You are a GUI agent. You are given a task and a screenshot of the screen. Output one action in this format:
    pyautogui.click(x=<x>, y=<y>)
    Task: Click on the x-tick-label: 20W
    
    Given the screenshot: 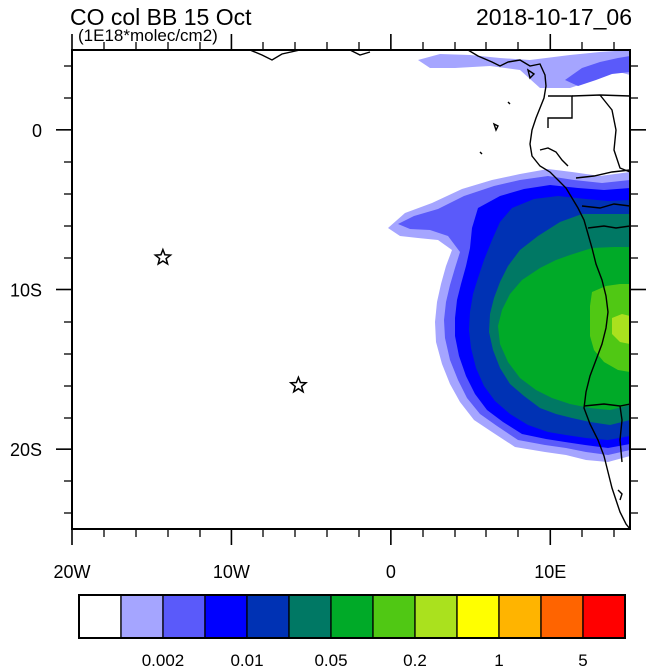 What is the action you would take?
    pyautogui.click(x=71, y=572)
    